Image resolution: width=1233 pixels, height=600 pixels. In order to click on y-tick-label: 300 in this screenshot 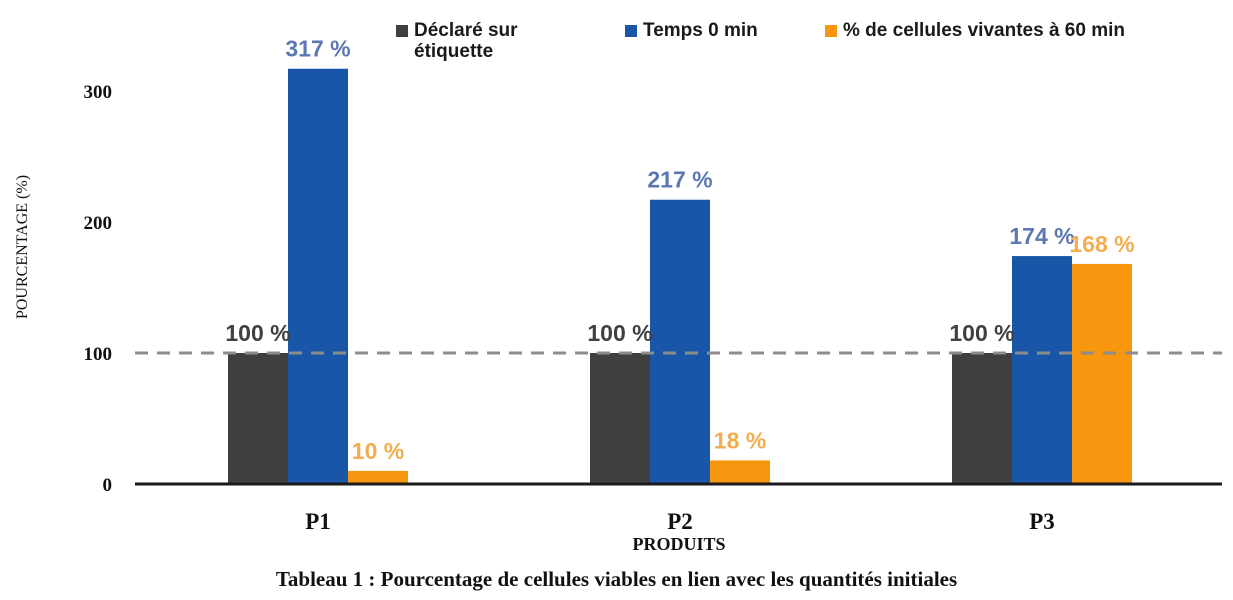, I will do `click(98, 92)`.